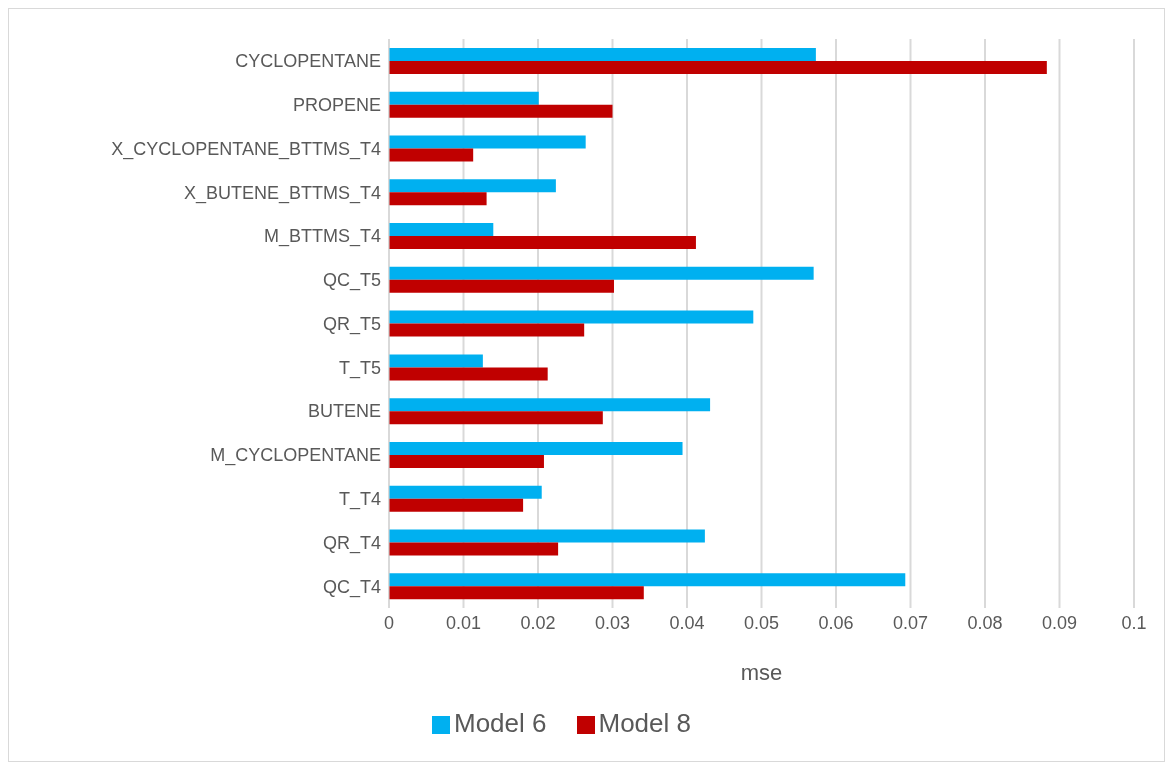 The height and width of the screenshot is (769, 1171). I want to click on x-tick-label: 0.06, so click(836, 622).